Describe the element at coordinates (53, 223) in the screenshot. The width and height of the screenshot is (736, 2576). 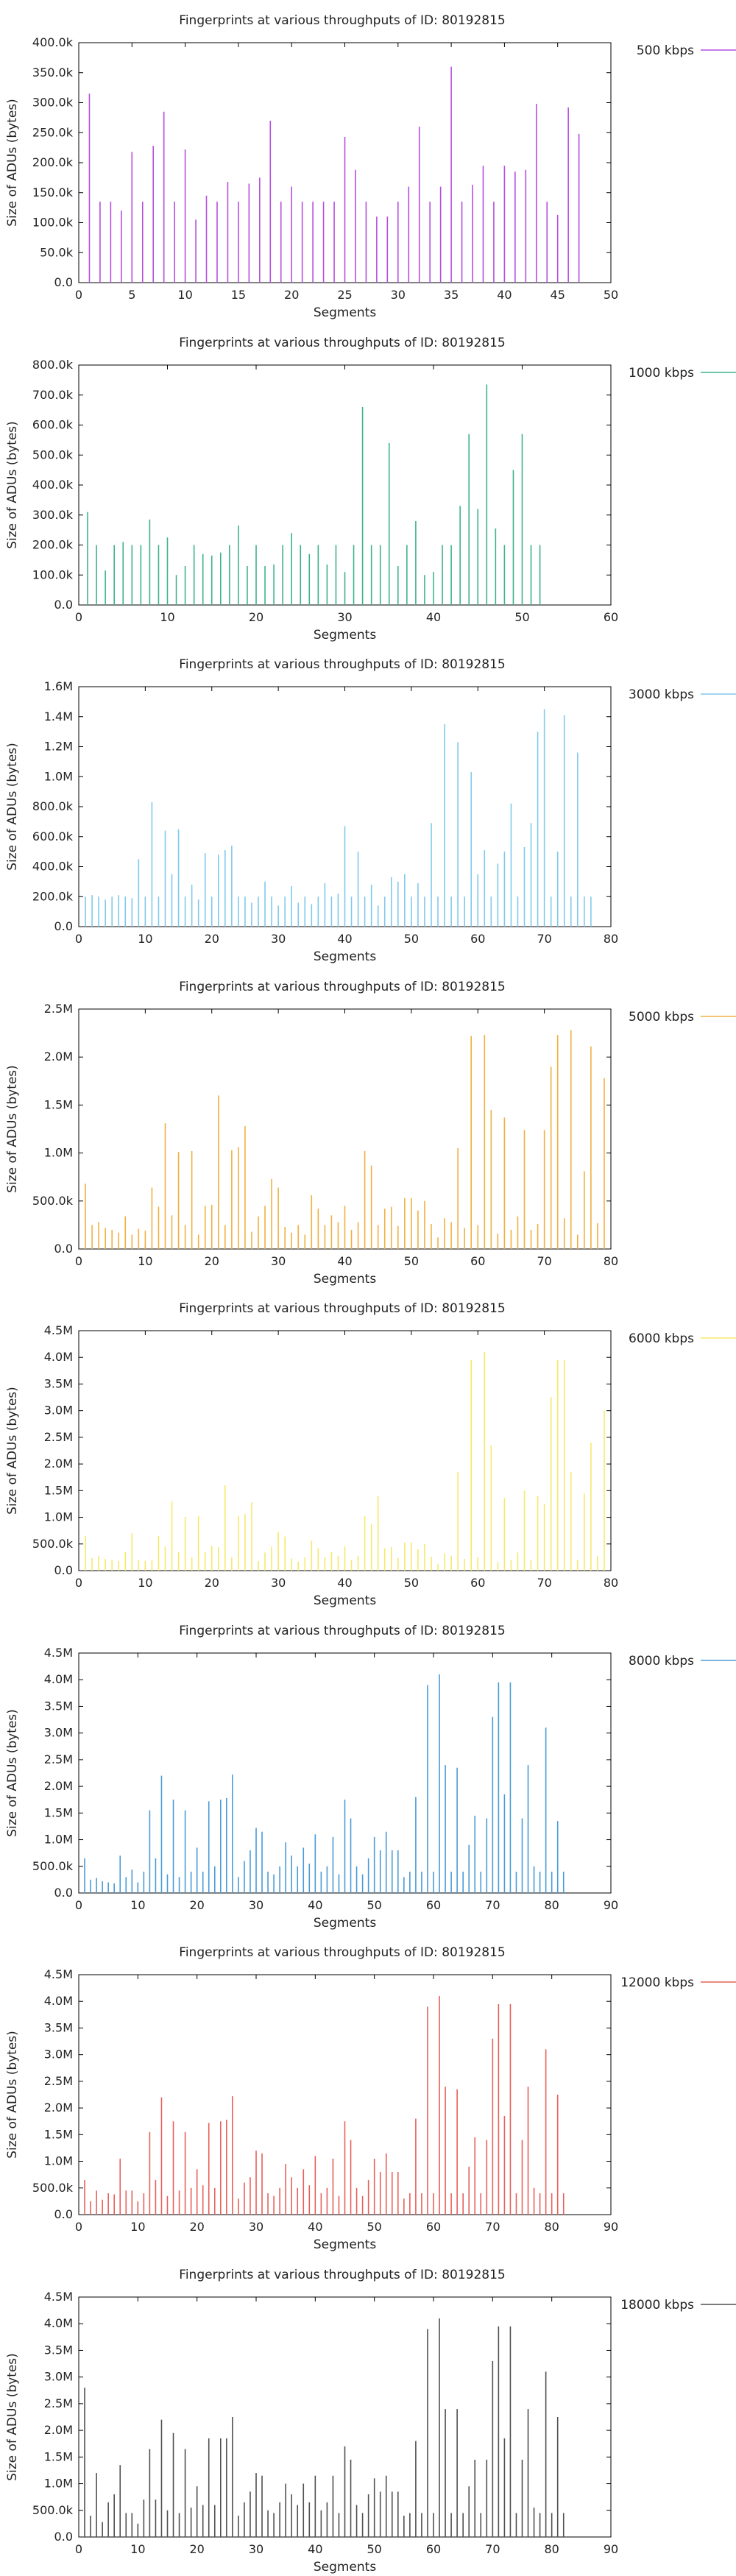
I see `y-tick-label: 100.0k` at that location.